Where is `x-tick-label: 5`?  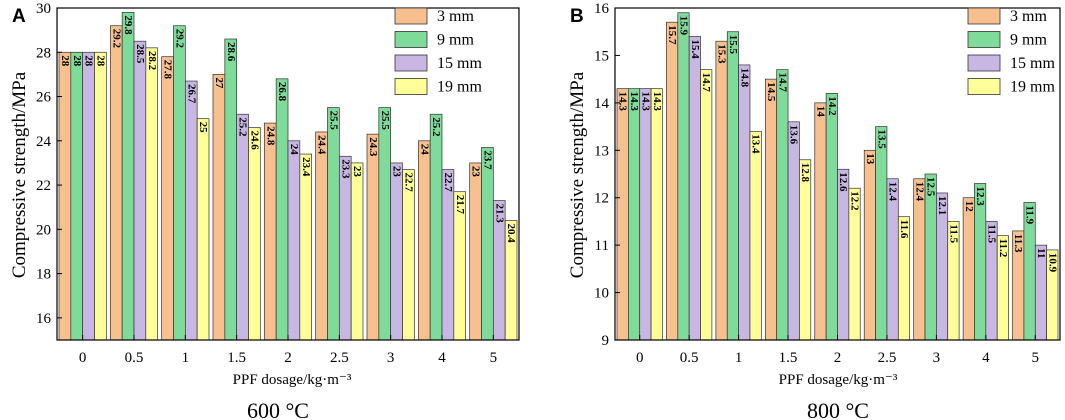 x-tick-label: 5 is located at coordinates (1036, 358).